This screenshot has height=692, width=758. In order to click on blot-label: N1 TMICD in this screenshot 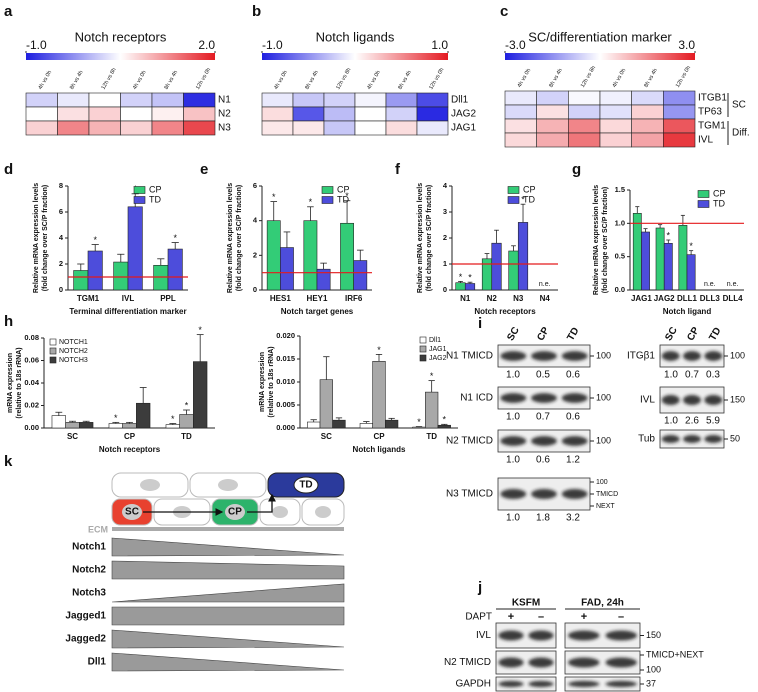, I will do `click(469, 356)`.